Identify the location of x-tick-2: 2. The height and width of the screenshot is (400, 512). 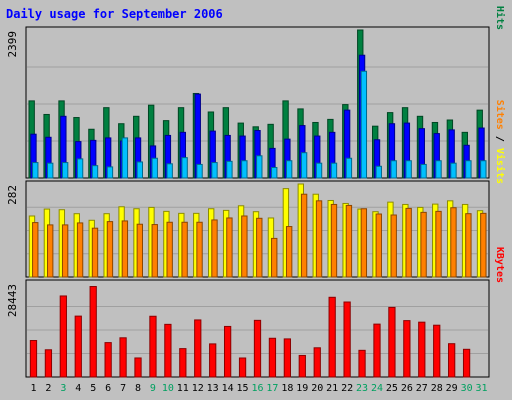
(48, 388).